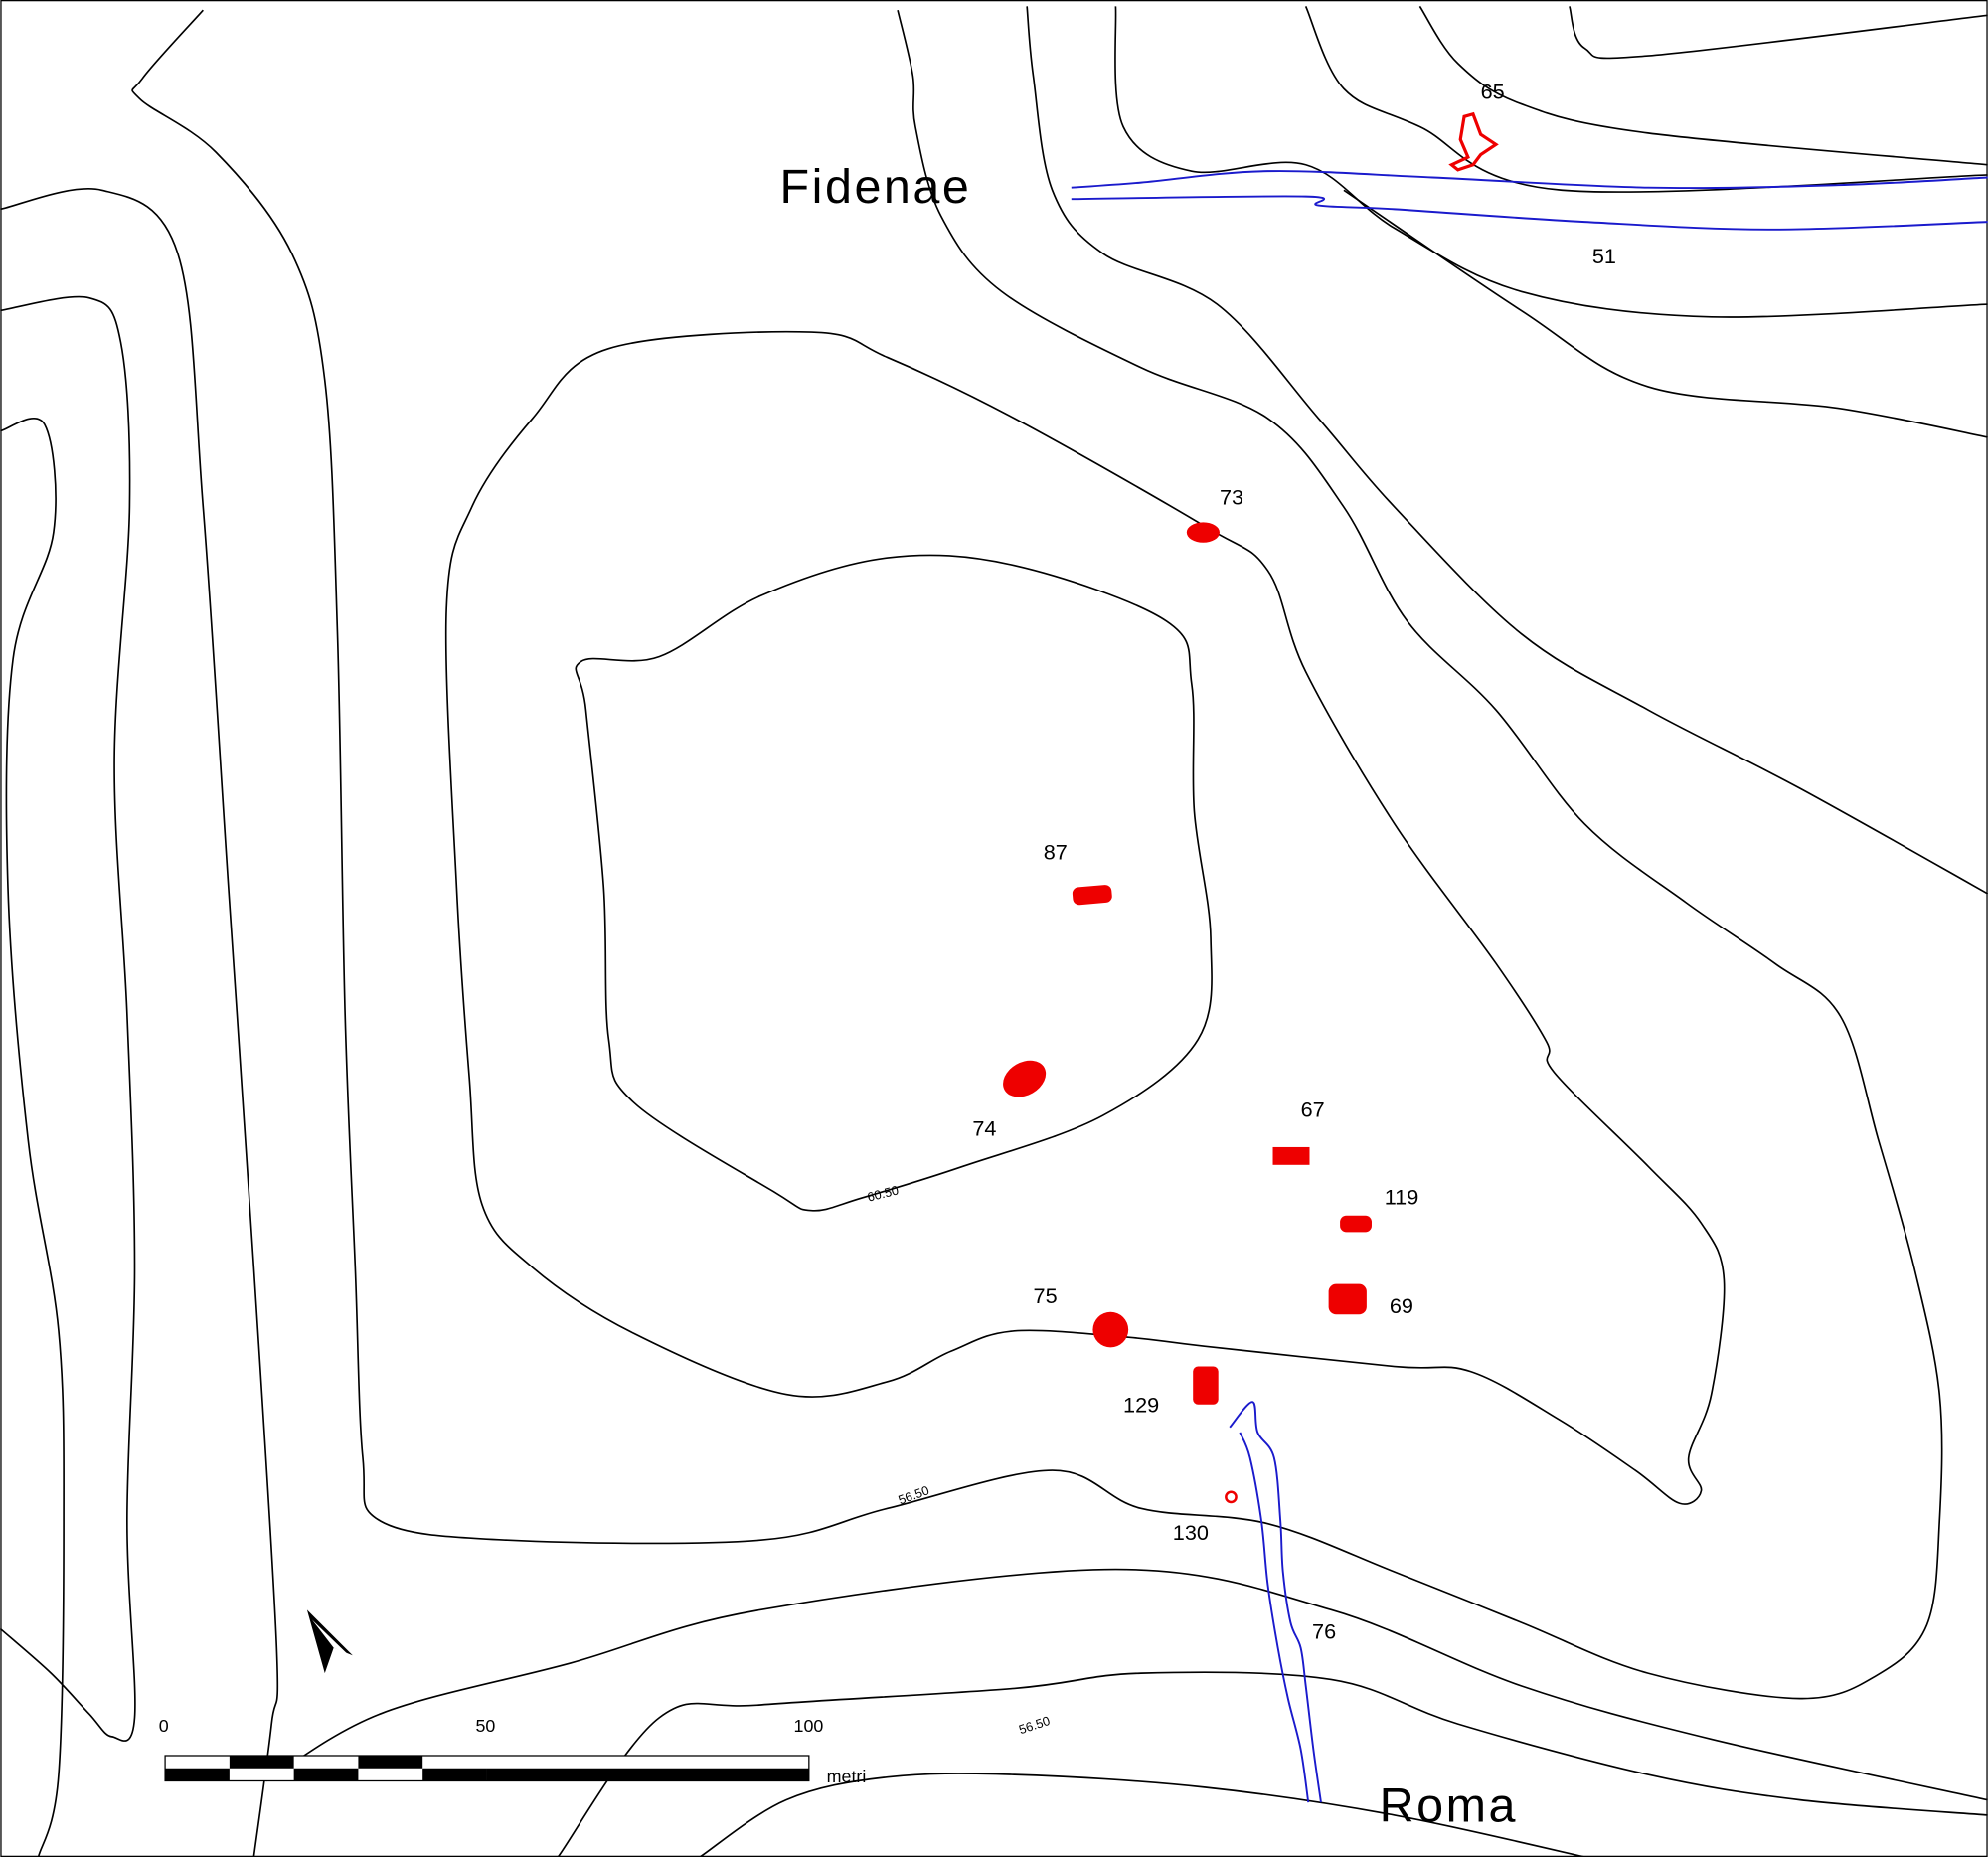 The image size is (1988, 1857). I want to click on site-label: 67, so click(1313, 1109).